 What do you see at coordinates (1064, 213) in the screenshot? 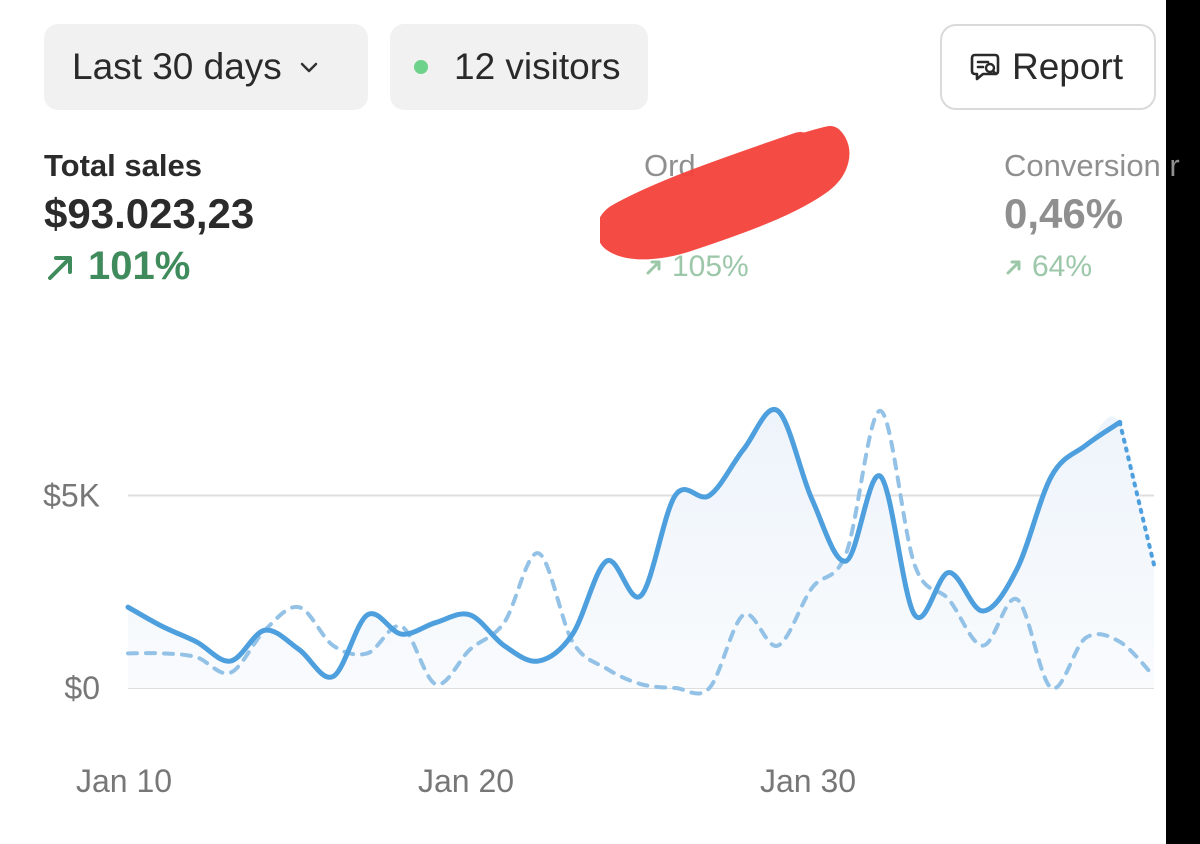
I see `metric-value: 0,46%` at bounding box center [1064, 213].